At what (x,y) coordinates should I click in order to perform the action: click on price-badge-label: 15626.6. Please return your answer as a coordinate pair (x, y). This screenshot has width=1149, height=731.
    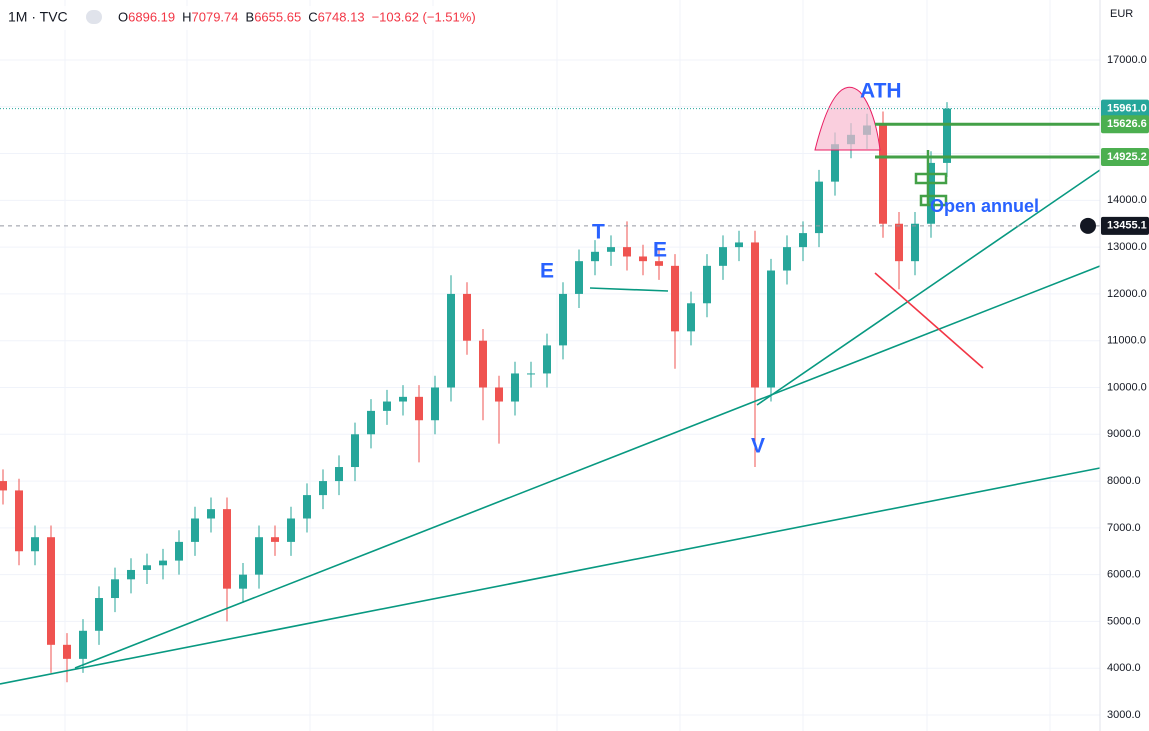
    Looking at the image, I should click on (1127, 124).